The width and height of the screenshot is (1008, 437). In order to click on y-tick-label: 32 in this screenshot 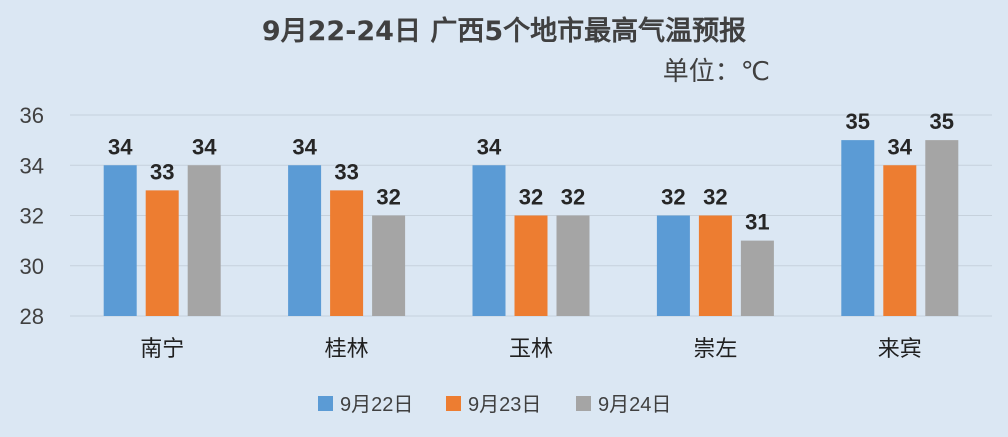, I will do `click(32, 216)`.